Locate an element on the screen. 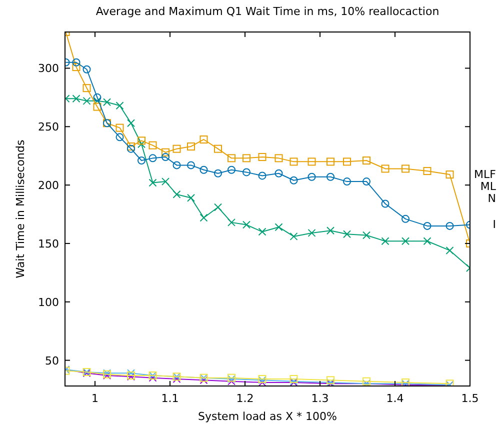  text: N is located at coordinates (492, 198).